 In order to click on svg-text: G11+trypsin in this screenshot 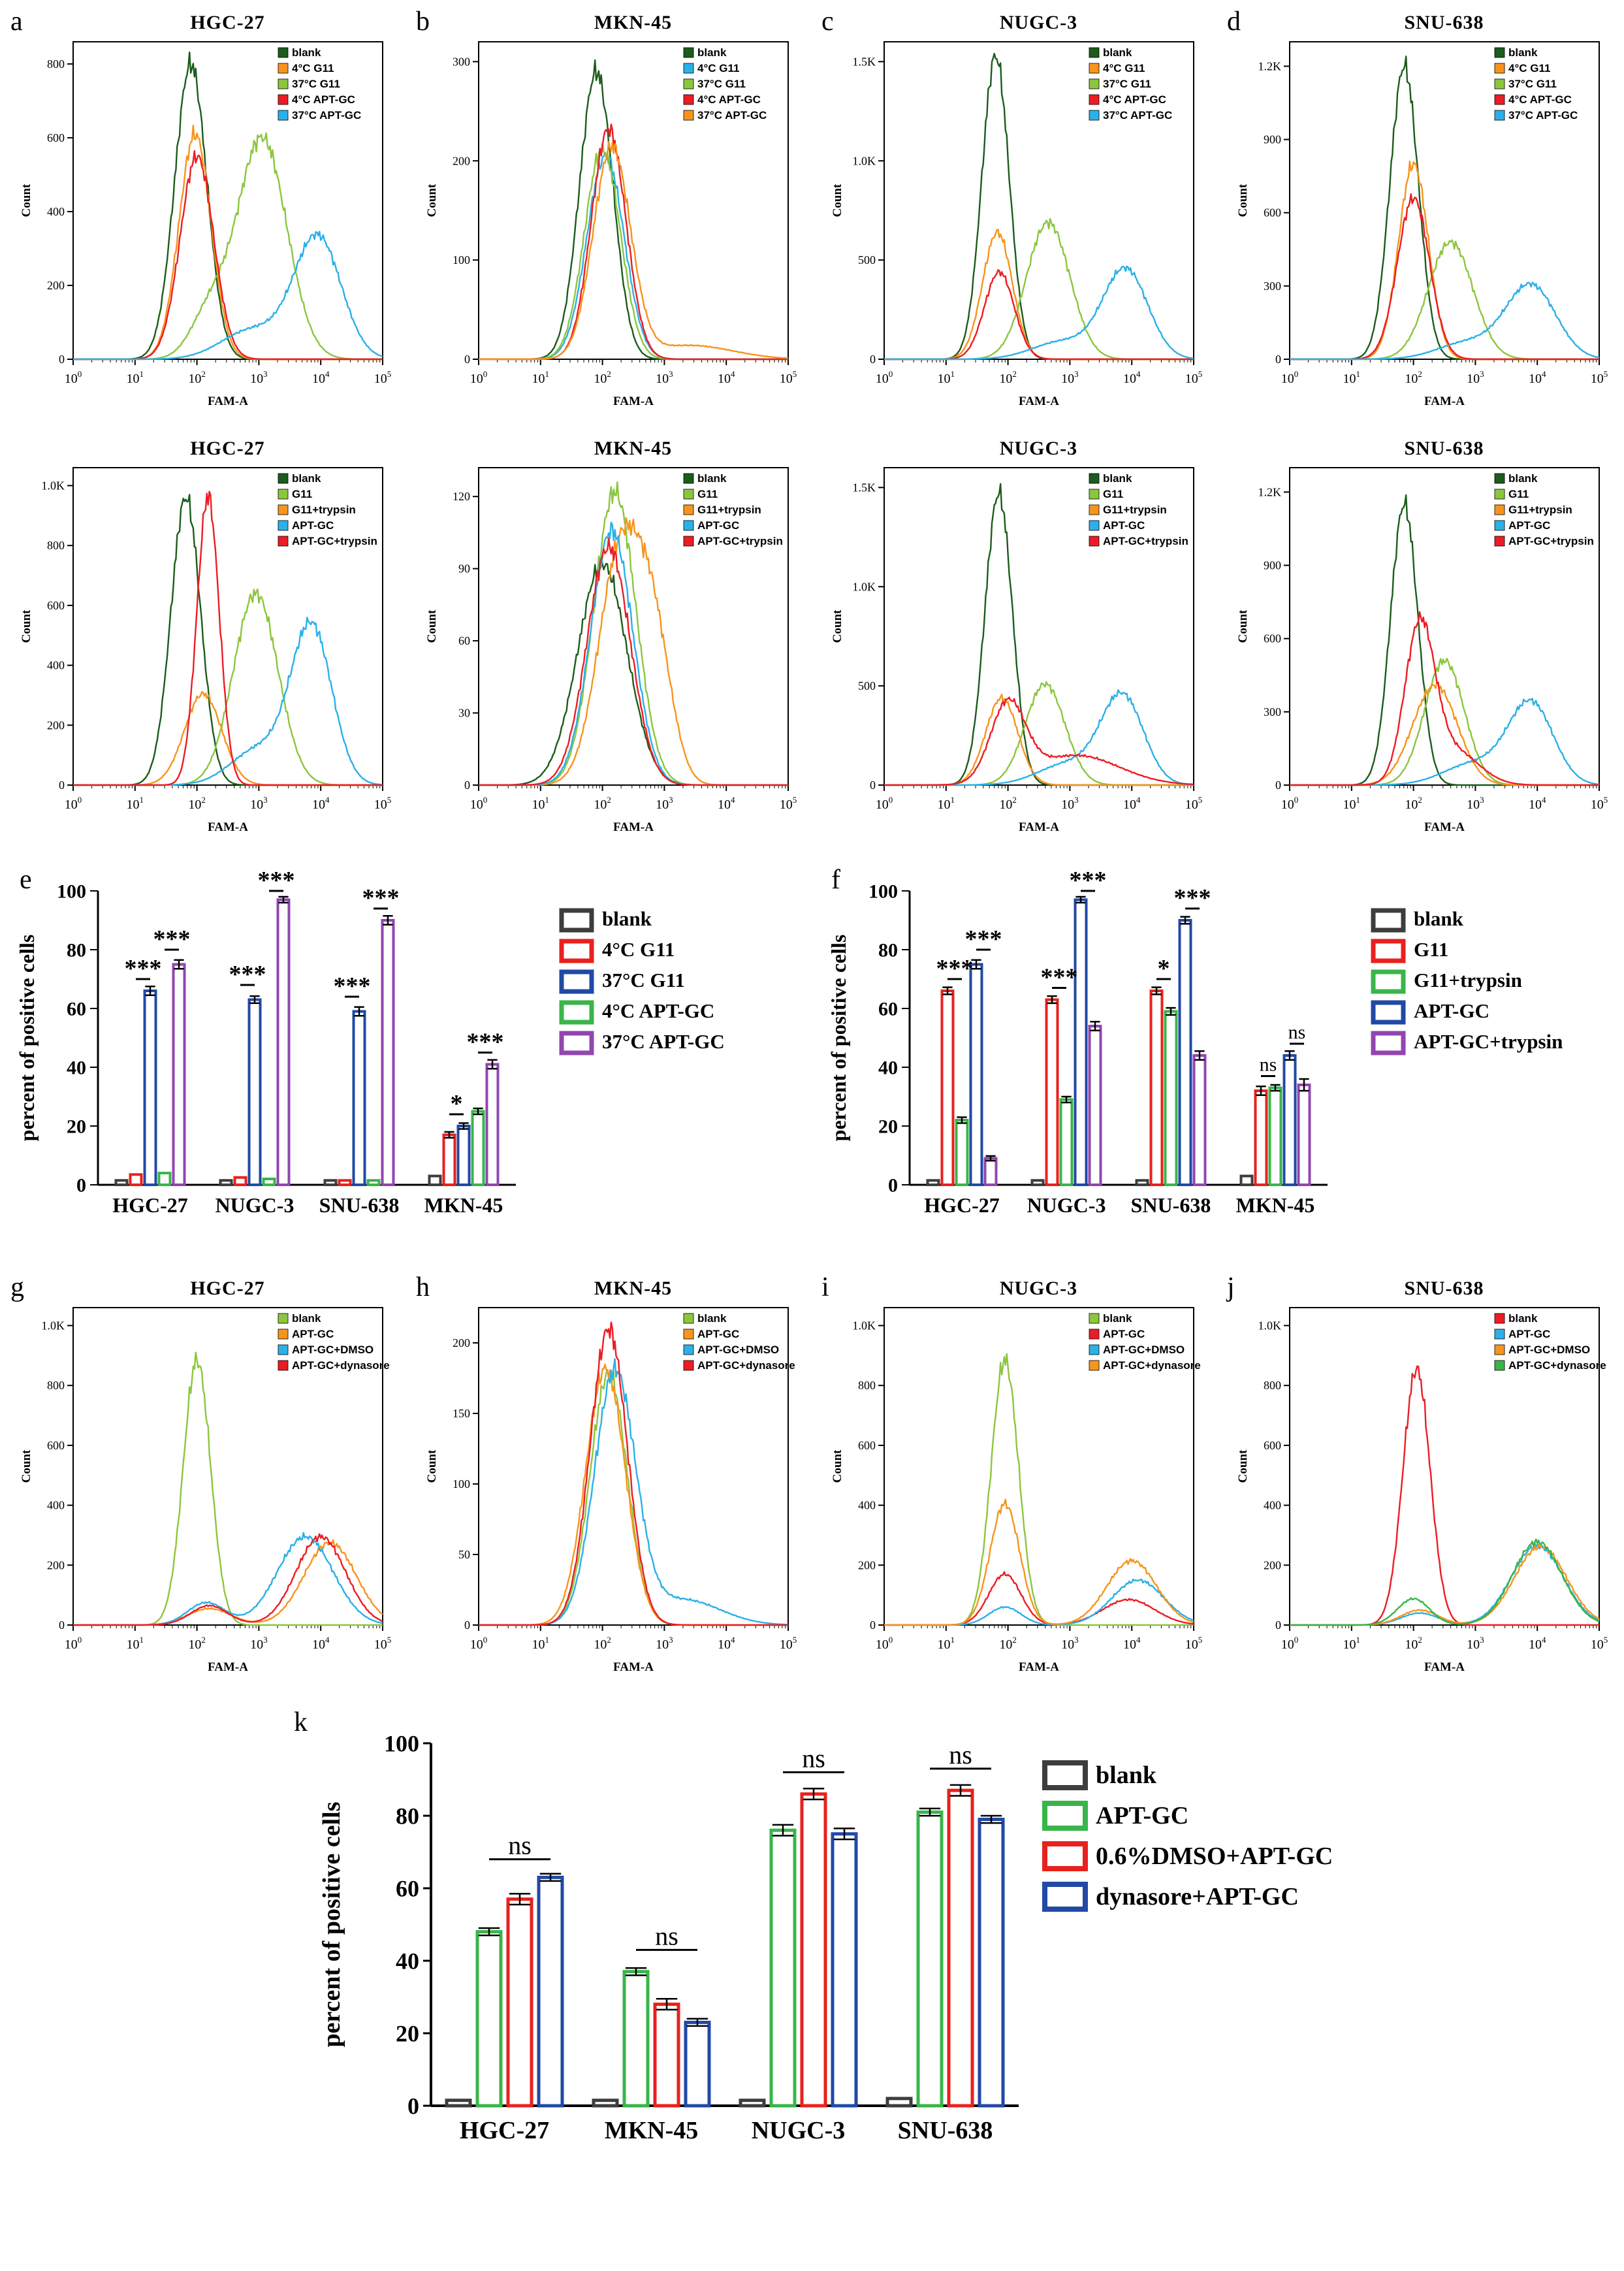, I will do `click(1540, 510)`.